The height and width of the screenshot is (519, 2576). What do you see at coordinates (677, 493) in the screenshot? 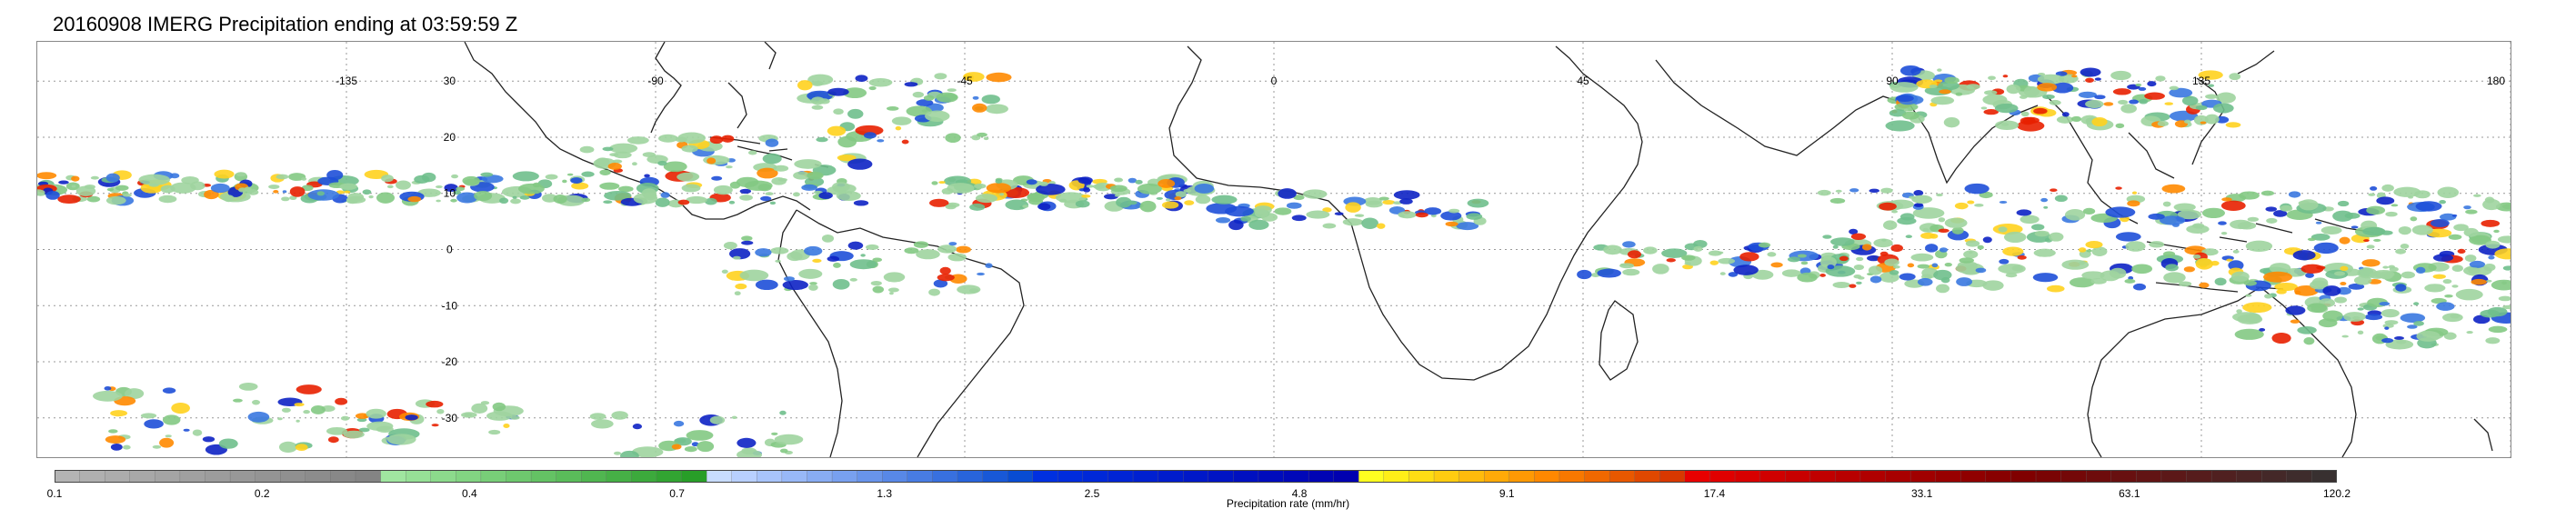
I see `colorbar-tick-label: 0.7` at bounding box center [677, 493].